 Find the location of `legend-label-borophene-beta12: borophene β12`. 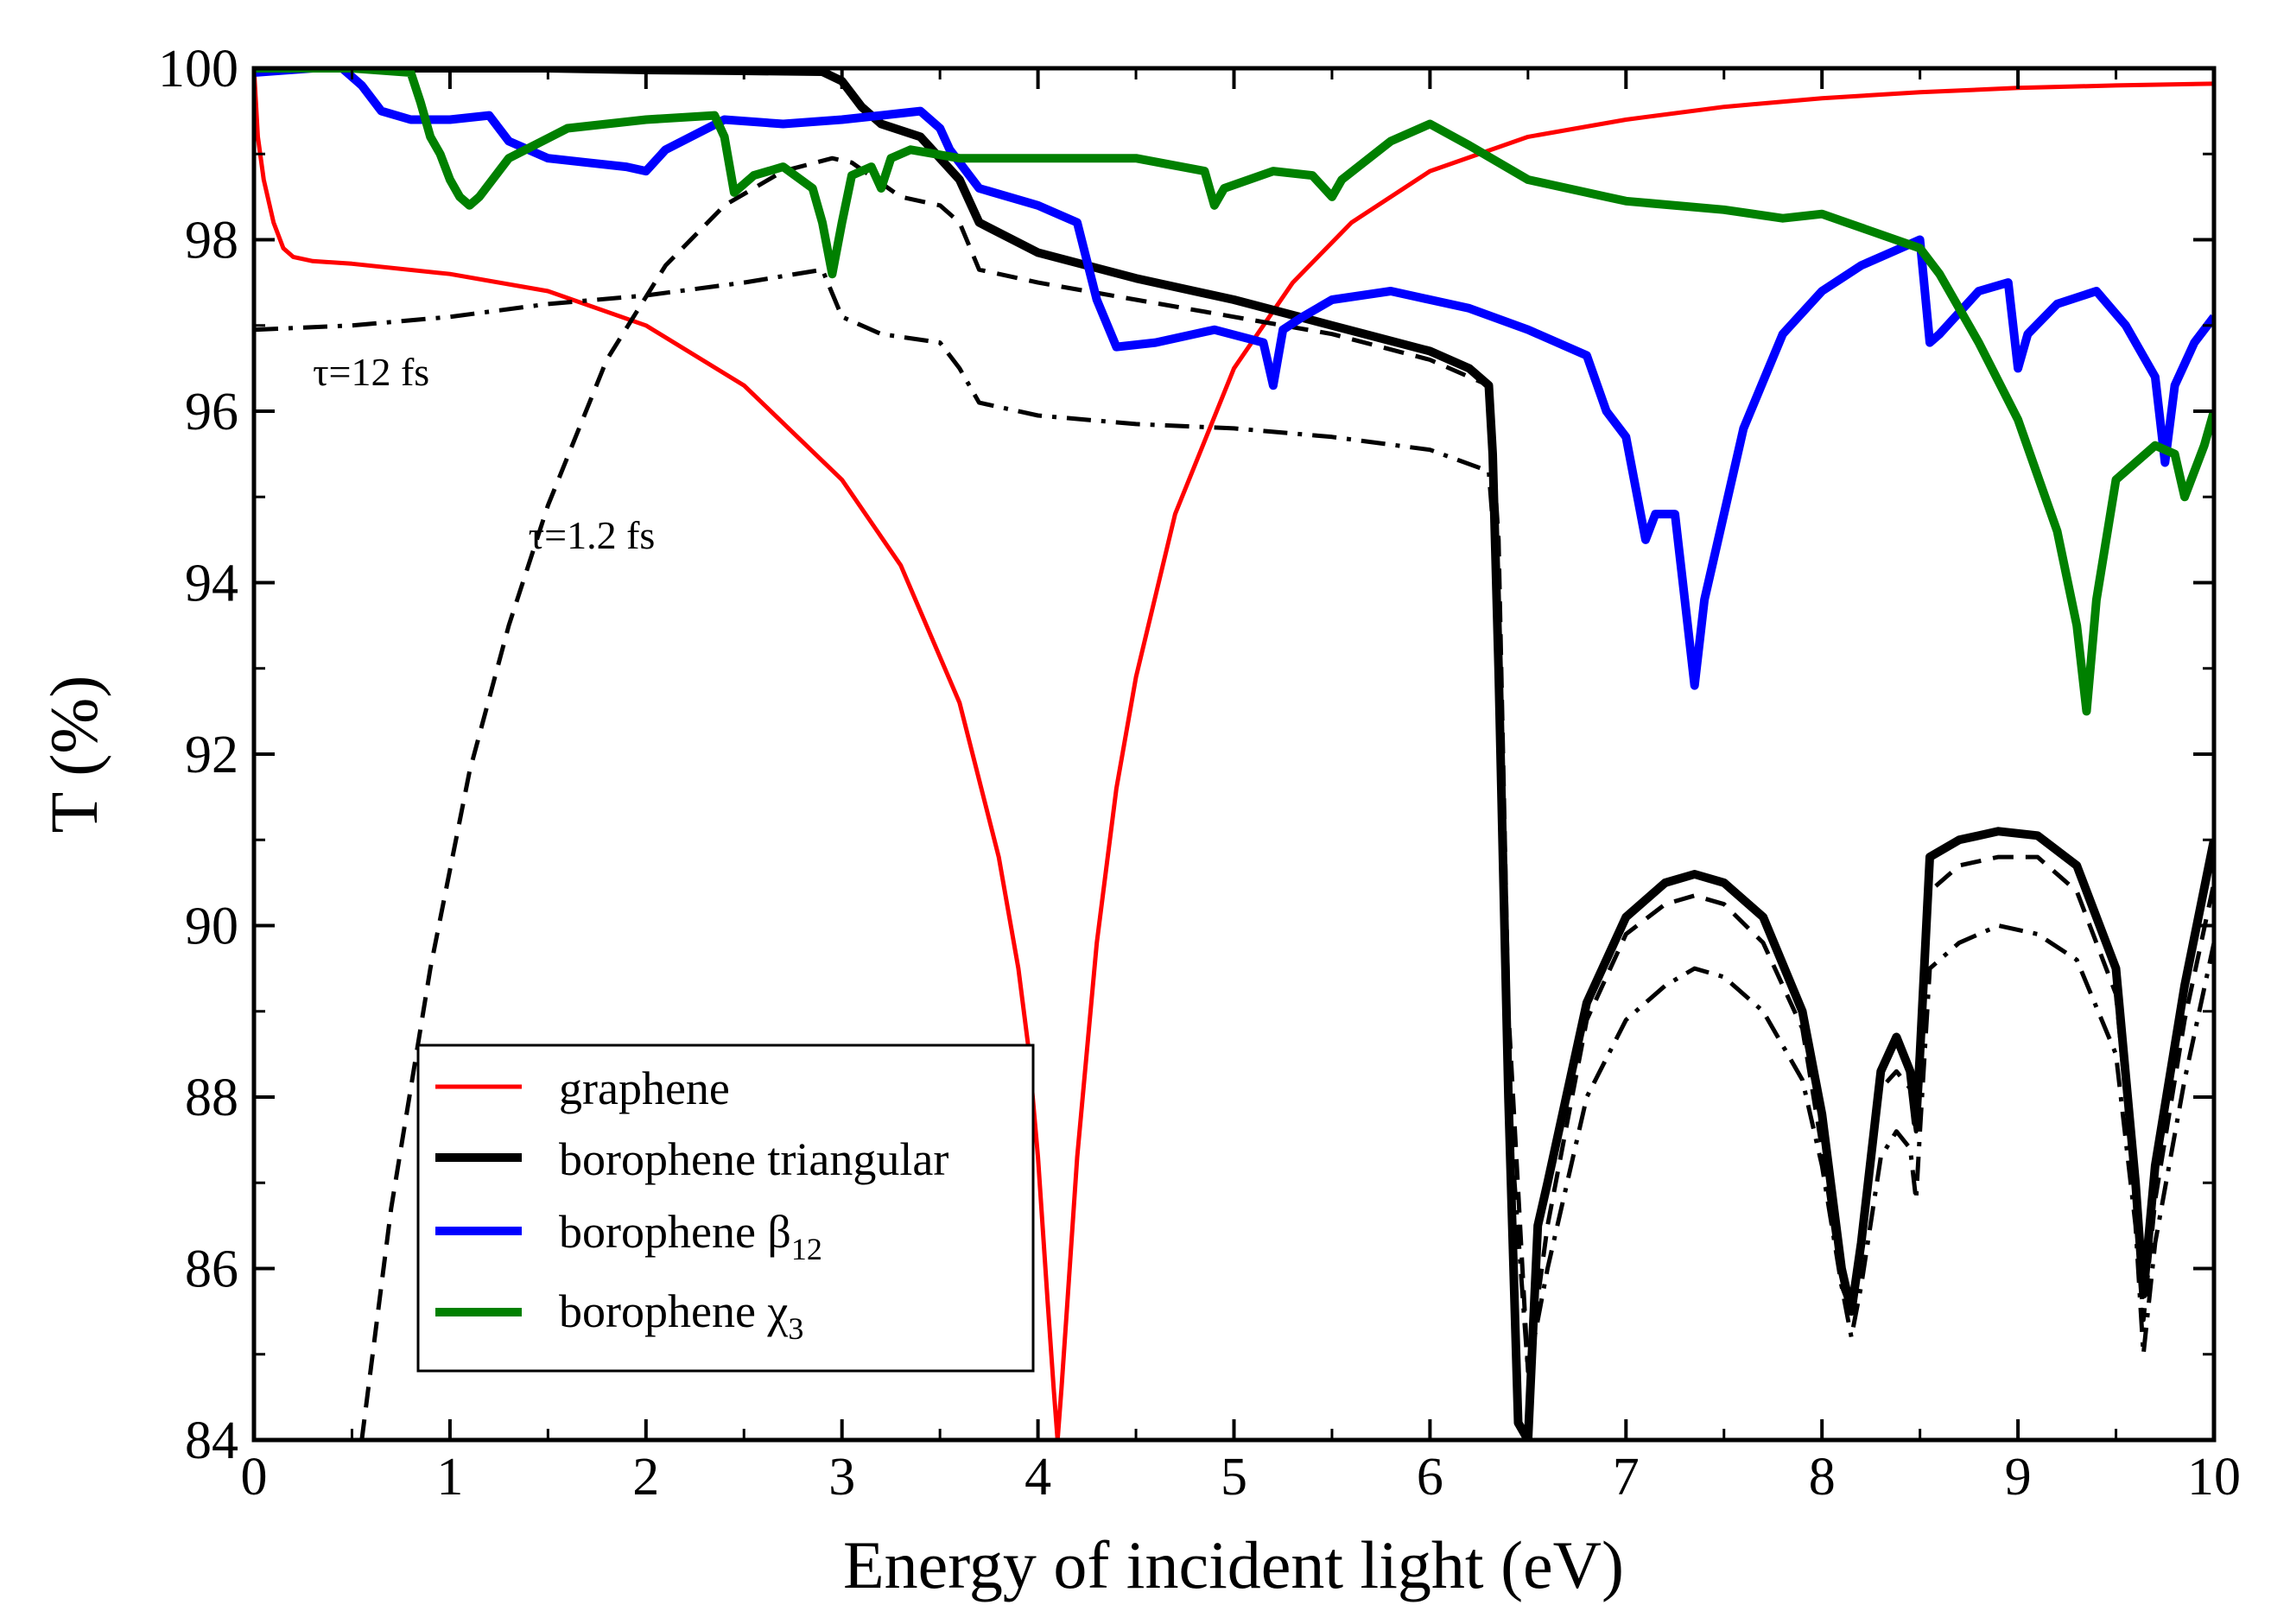

legend-label-borophene-beta12: borophene β12 is located at coordinates (691, 1236).